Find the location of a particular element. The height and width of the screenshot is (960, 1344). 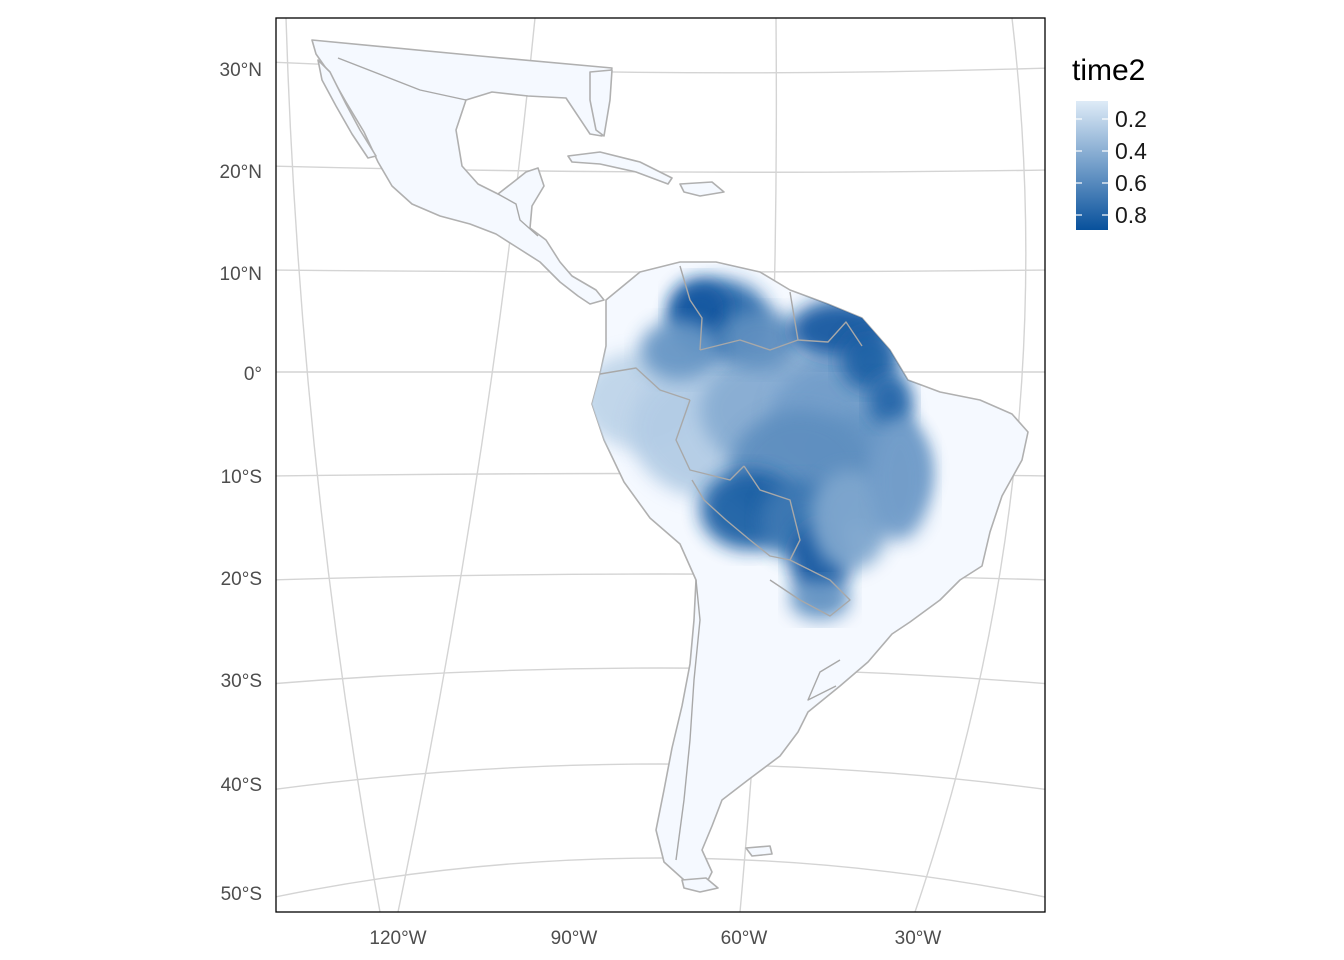

border-central-america is located at coordinates (518, 215).